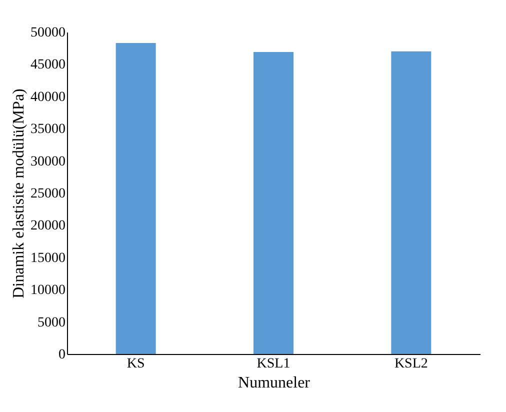  What do you see at coordinates (48, 258) in the screenshot?
I see `y-tick-label: 15000` at bounding box center [48, 258].